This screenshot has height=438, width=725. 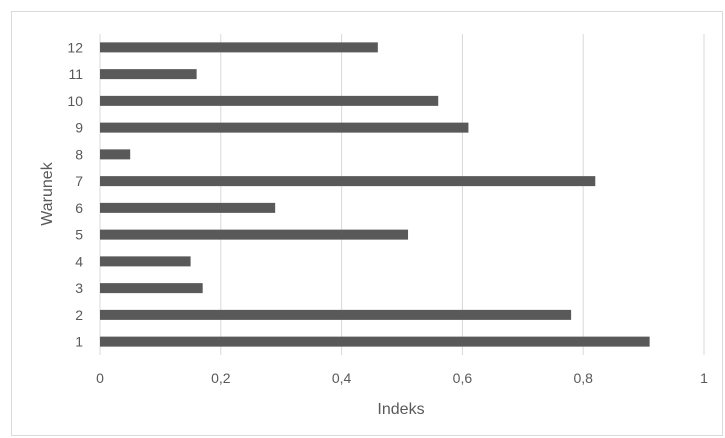 What do you see at coordinates (583, 378) in the screenshot?
I see `x-tick-label: 0,8` at bounding box center [583, 378].